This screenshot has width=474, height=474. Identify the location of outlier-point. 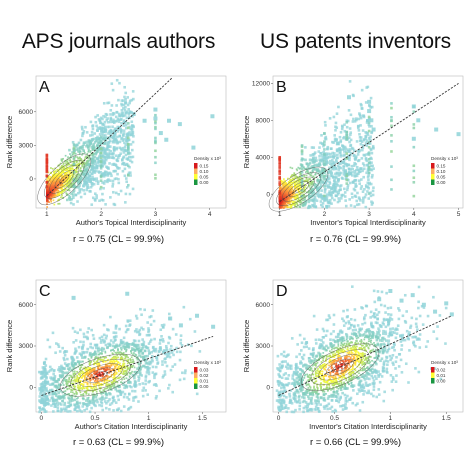
(212, 116).